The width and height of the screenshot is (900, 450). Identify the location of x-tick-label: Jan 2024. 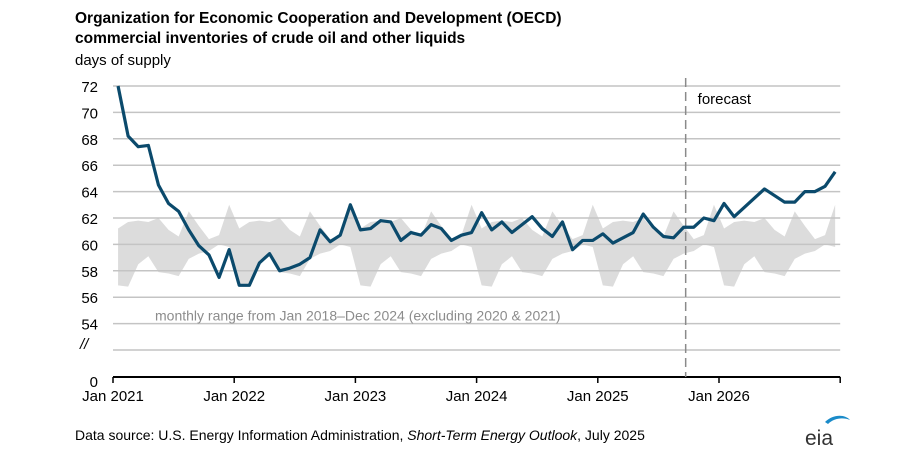
(477, 396).